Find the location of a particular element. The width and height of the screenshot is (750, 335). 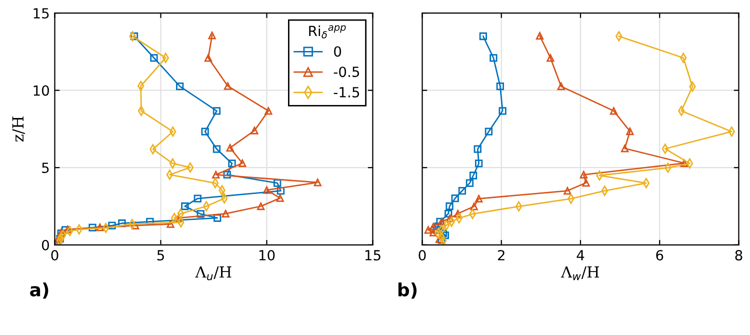

x-tick-label: 6 is located at coordinates (660, 255).